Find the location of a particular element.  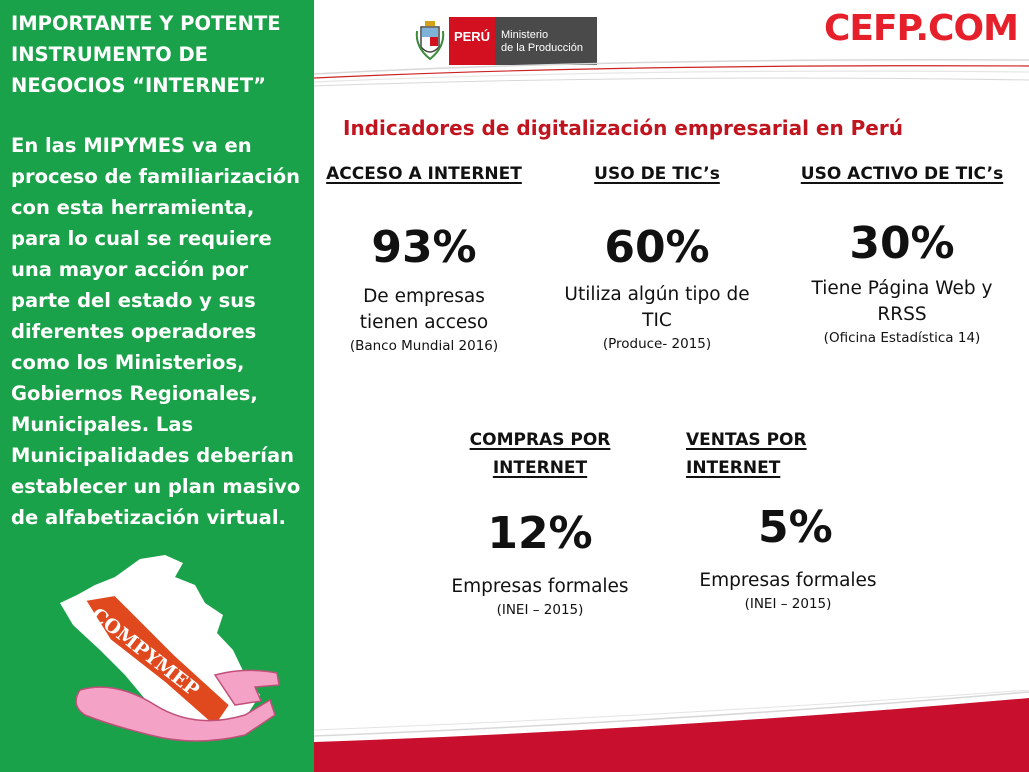

indicator-description: RRSS is located at coordinates (902, 314).